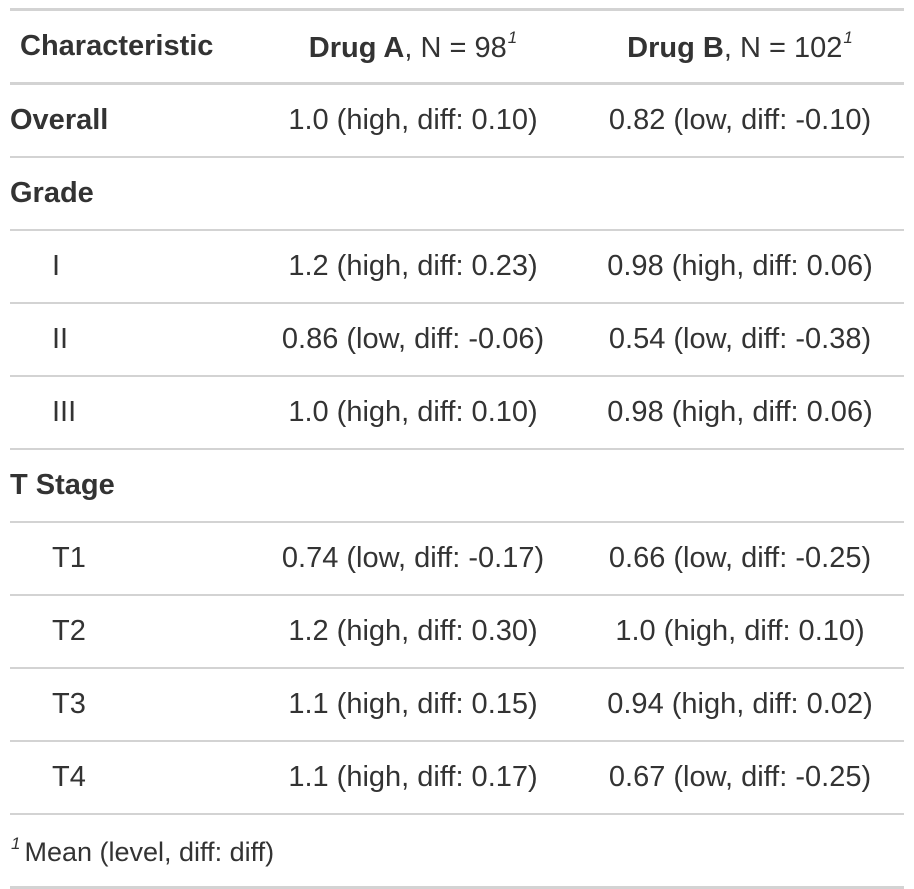 This screenshot has width=914, height=889. I want to click on drug-a-n: , N = 98, so click(455, 48).